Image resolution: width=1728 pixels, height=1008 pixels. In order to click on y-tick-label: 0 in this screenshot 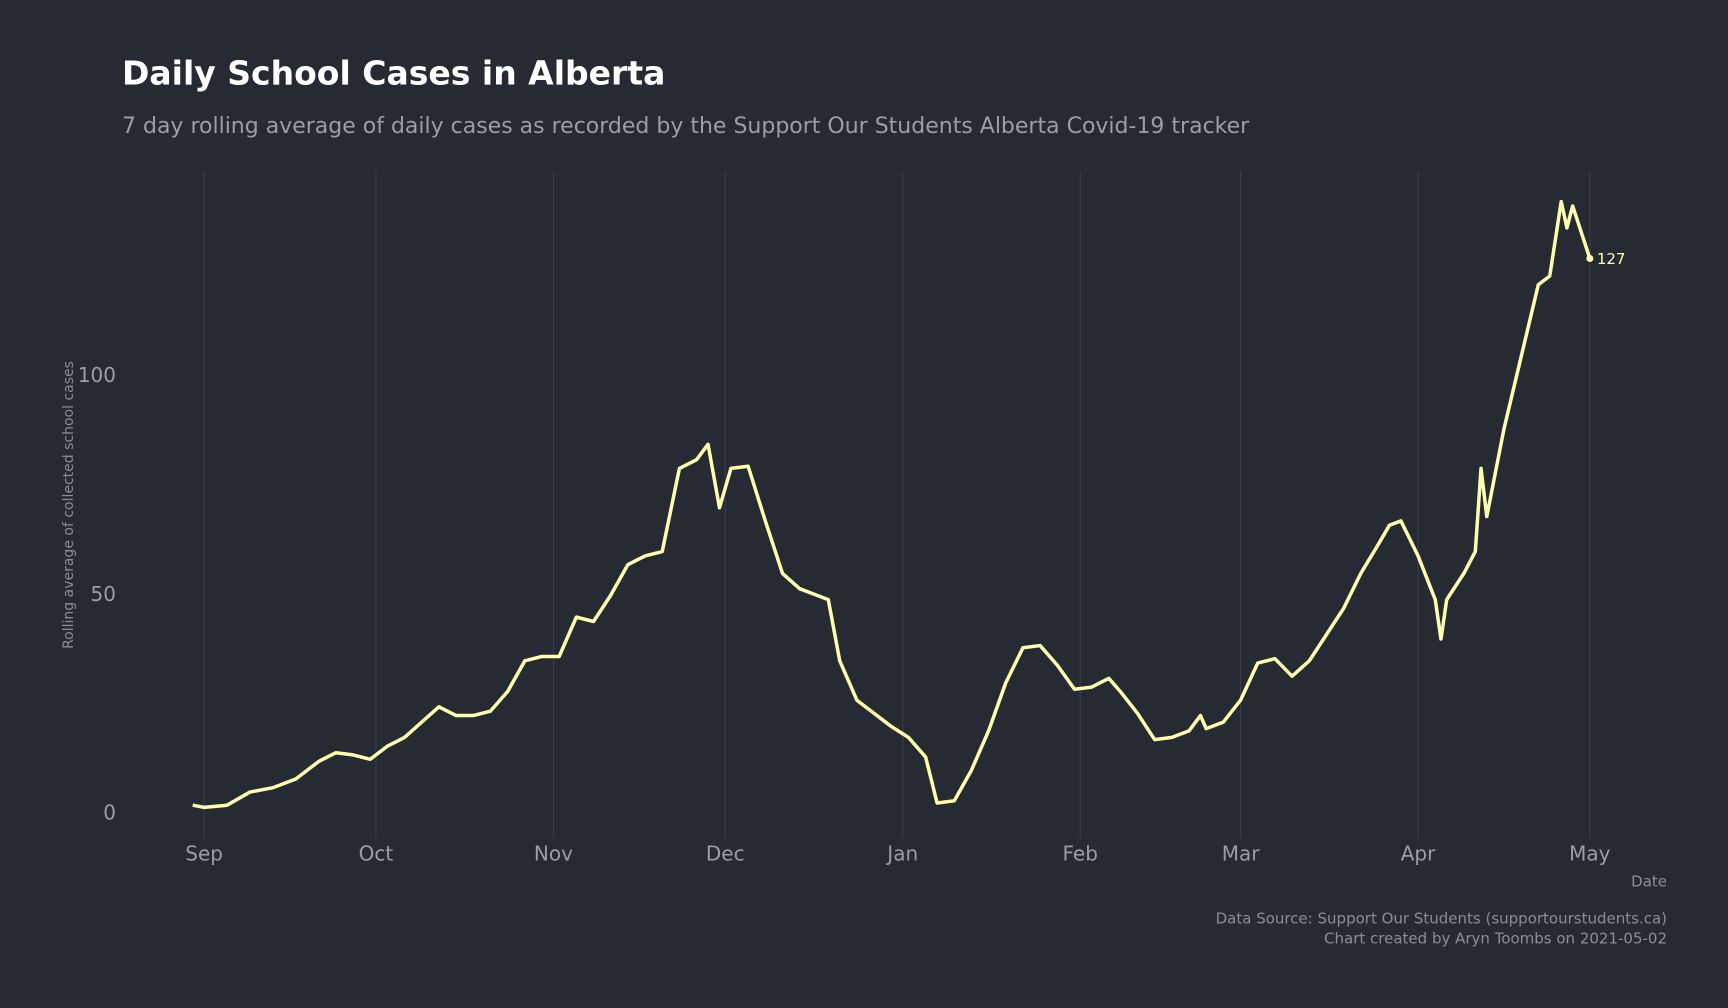, I will do `click(109, 812)`.